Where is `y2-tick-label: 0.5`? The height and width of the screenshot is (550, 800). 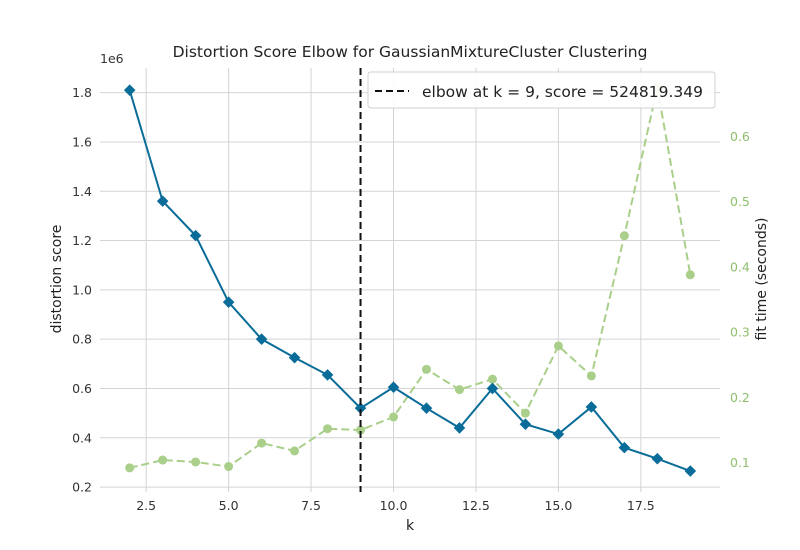 y2-tick-label: 0.5 is located at coordinates (740, 201).